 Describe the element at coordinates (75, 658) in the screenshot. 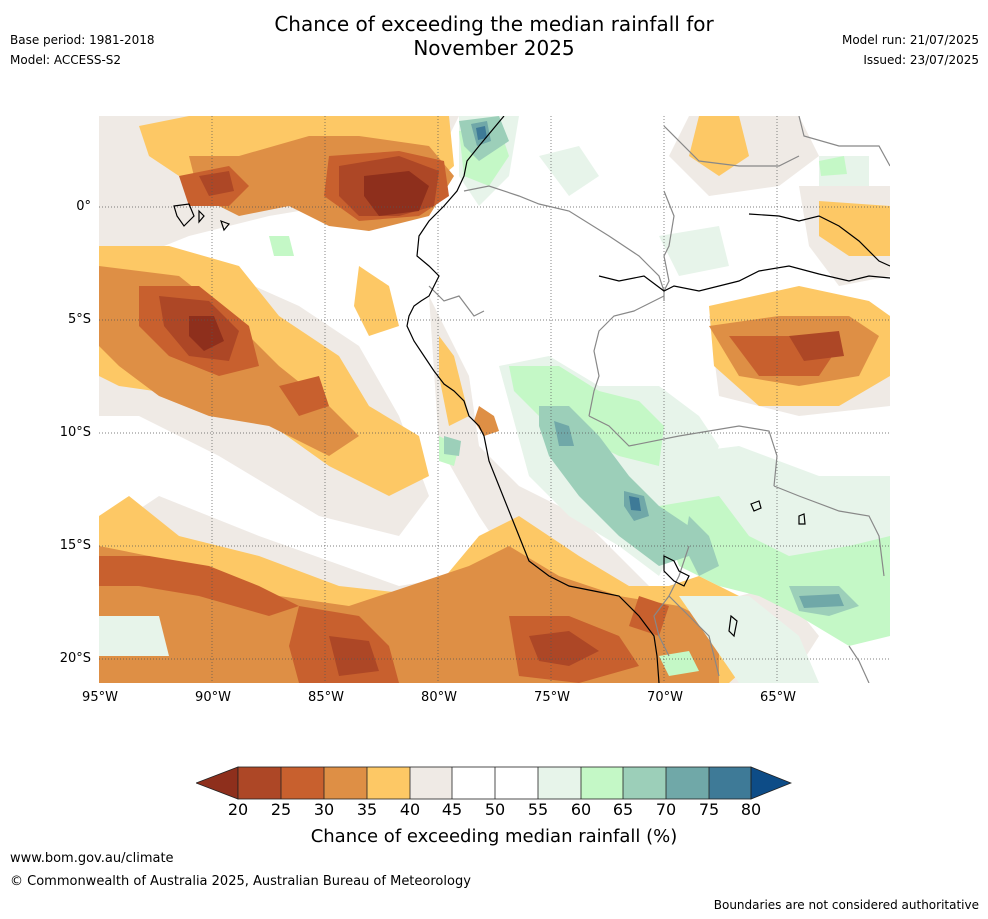

I see `lat-tick-20s: 20°S` at that location.